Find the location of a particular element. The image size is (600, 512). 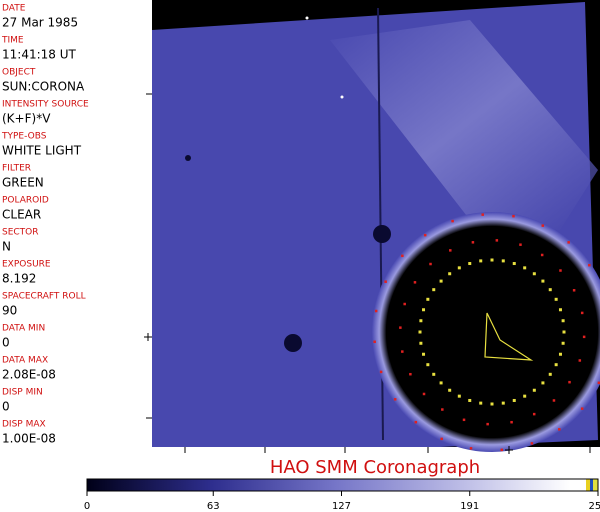

field-value: 2.08E-08 is located at coordinates (29, 375).